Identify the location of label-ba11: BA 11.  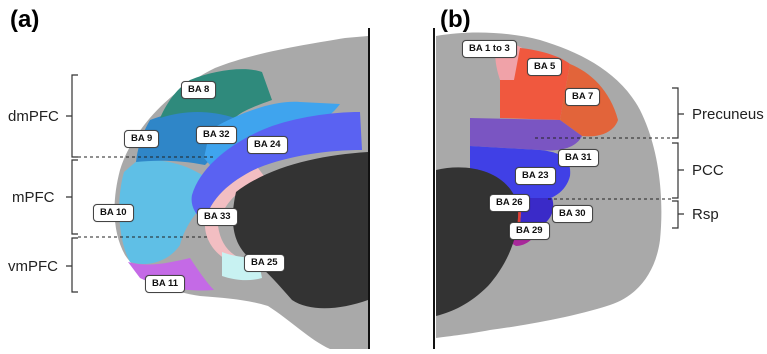
(165, 284).